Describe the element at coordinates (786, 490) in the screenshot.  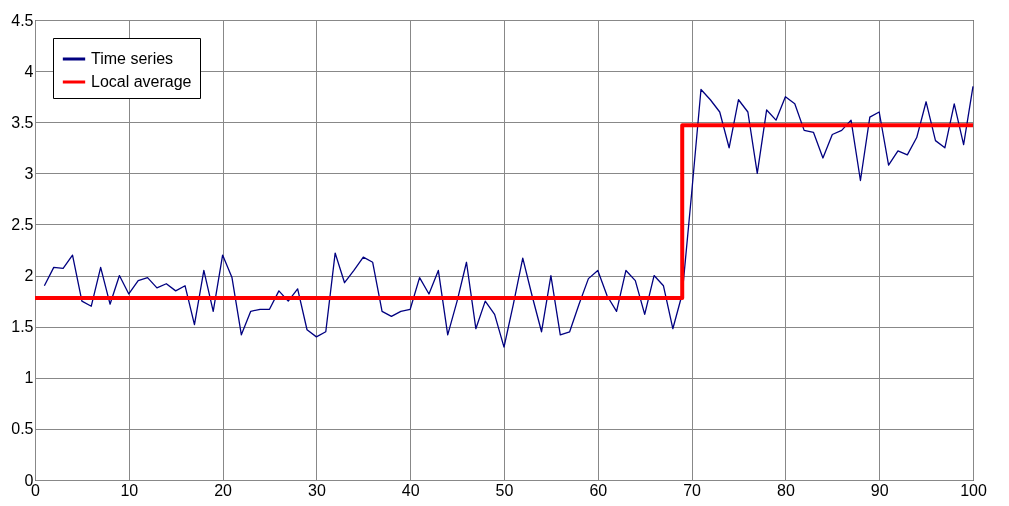
I see `x-tick-label: 80` at that location.